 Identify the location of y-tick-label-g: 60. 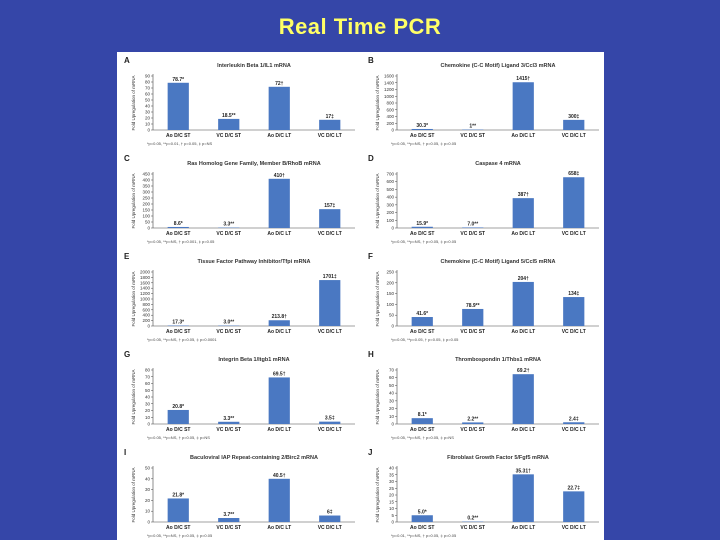
(148, 383).